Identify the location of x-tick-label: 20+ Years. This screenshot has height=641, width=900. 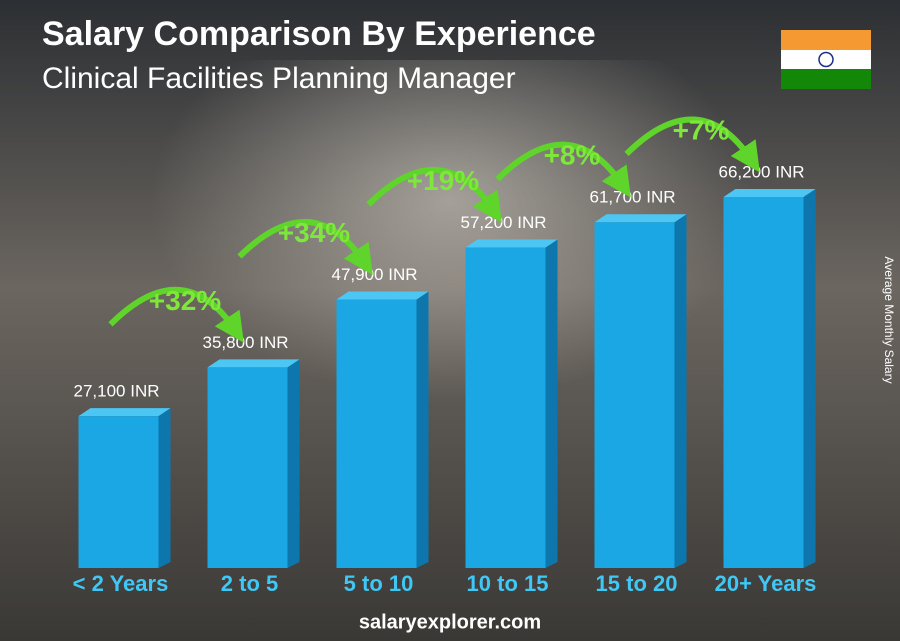
(766, 583).